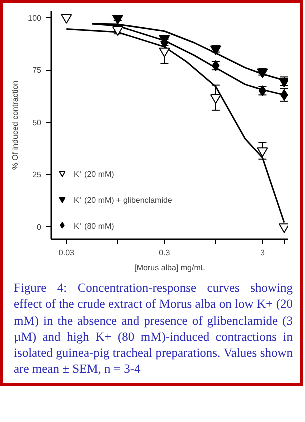  Describe the element at coordinates (35, 18) in the screenshot. I see `y-tick-label: 100` at that location.